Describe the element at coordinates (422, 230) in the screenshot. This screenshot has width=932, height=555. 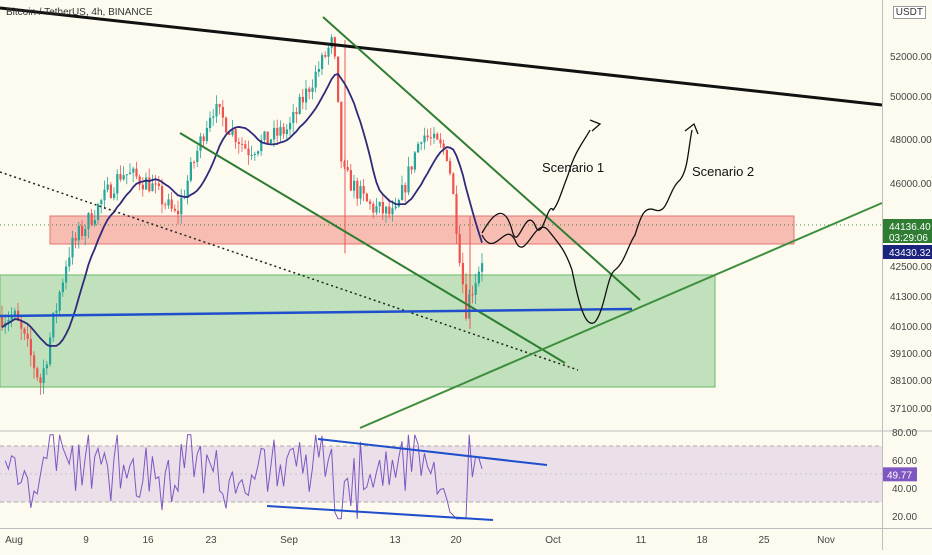
I see `resistance-zone` at that location.